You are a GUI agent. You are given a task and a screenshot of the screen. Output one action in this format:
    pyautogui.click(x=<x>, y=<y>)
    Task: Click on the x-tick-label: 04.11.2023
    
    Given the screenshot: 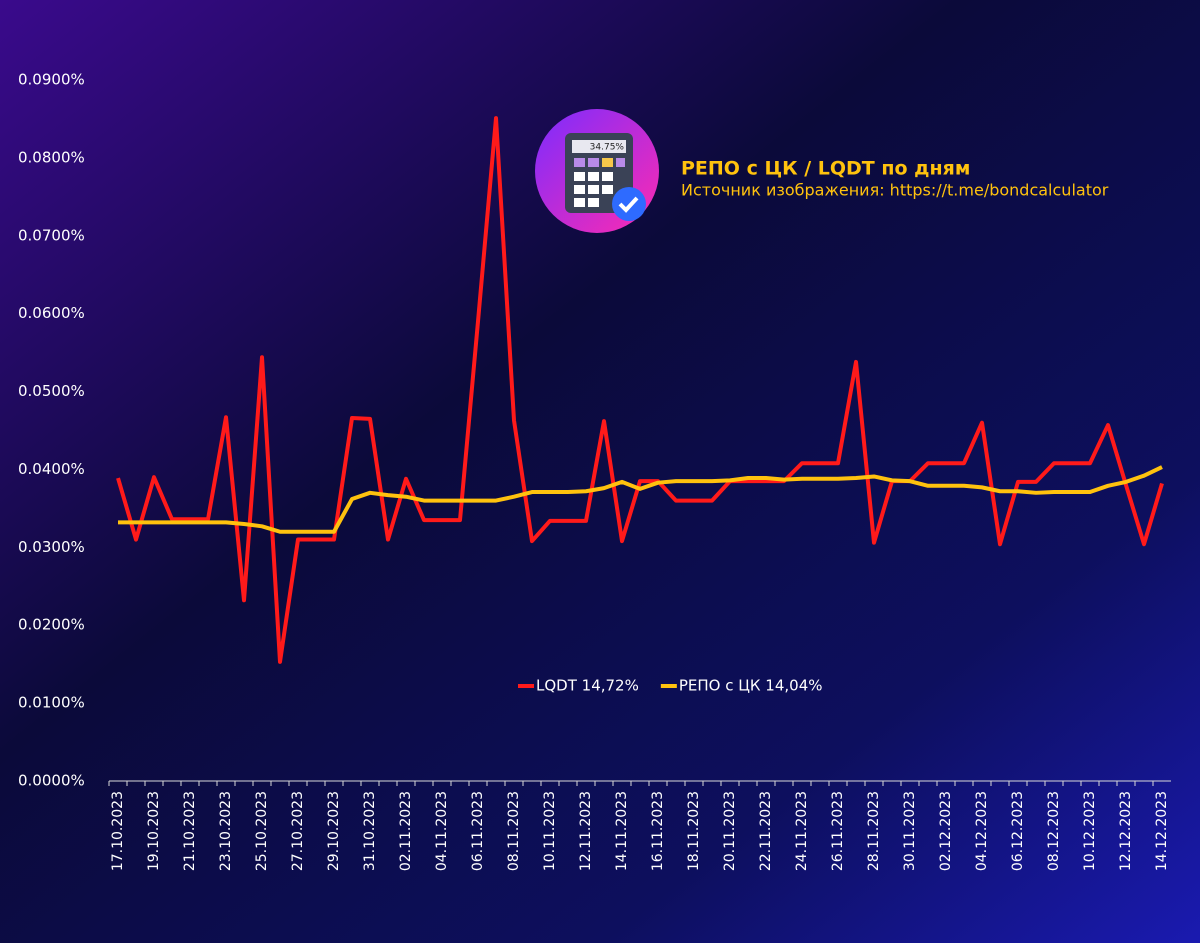 What is the action you would take?
    pyautogui.click(x=442, y=831)
    